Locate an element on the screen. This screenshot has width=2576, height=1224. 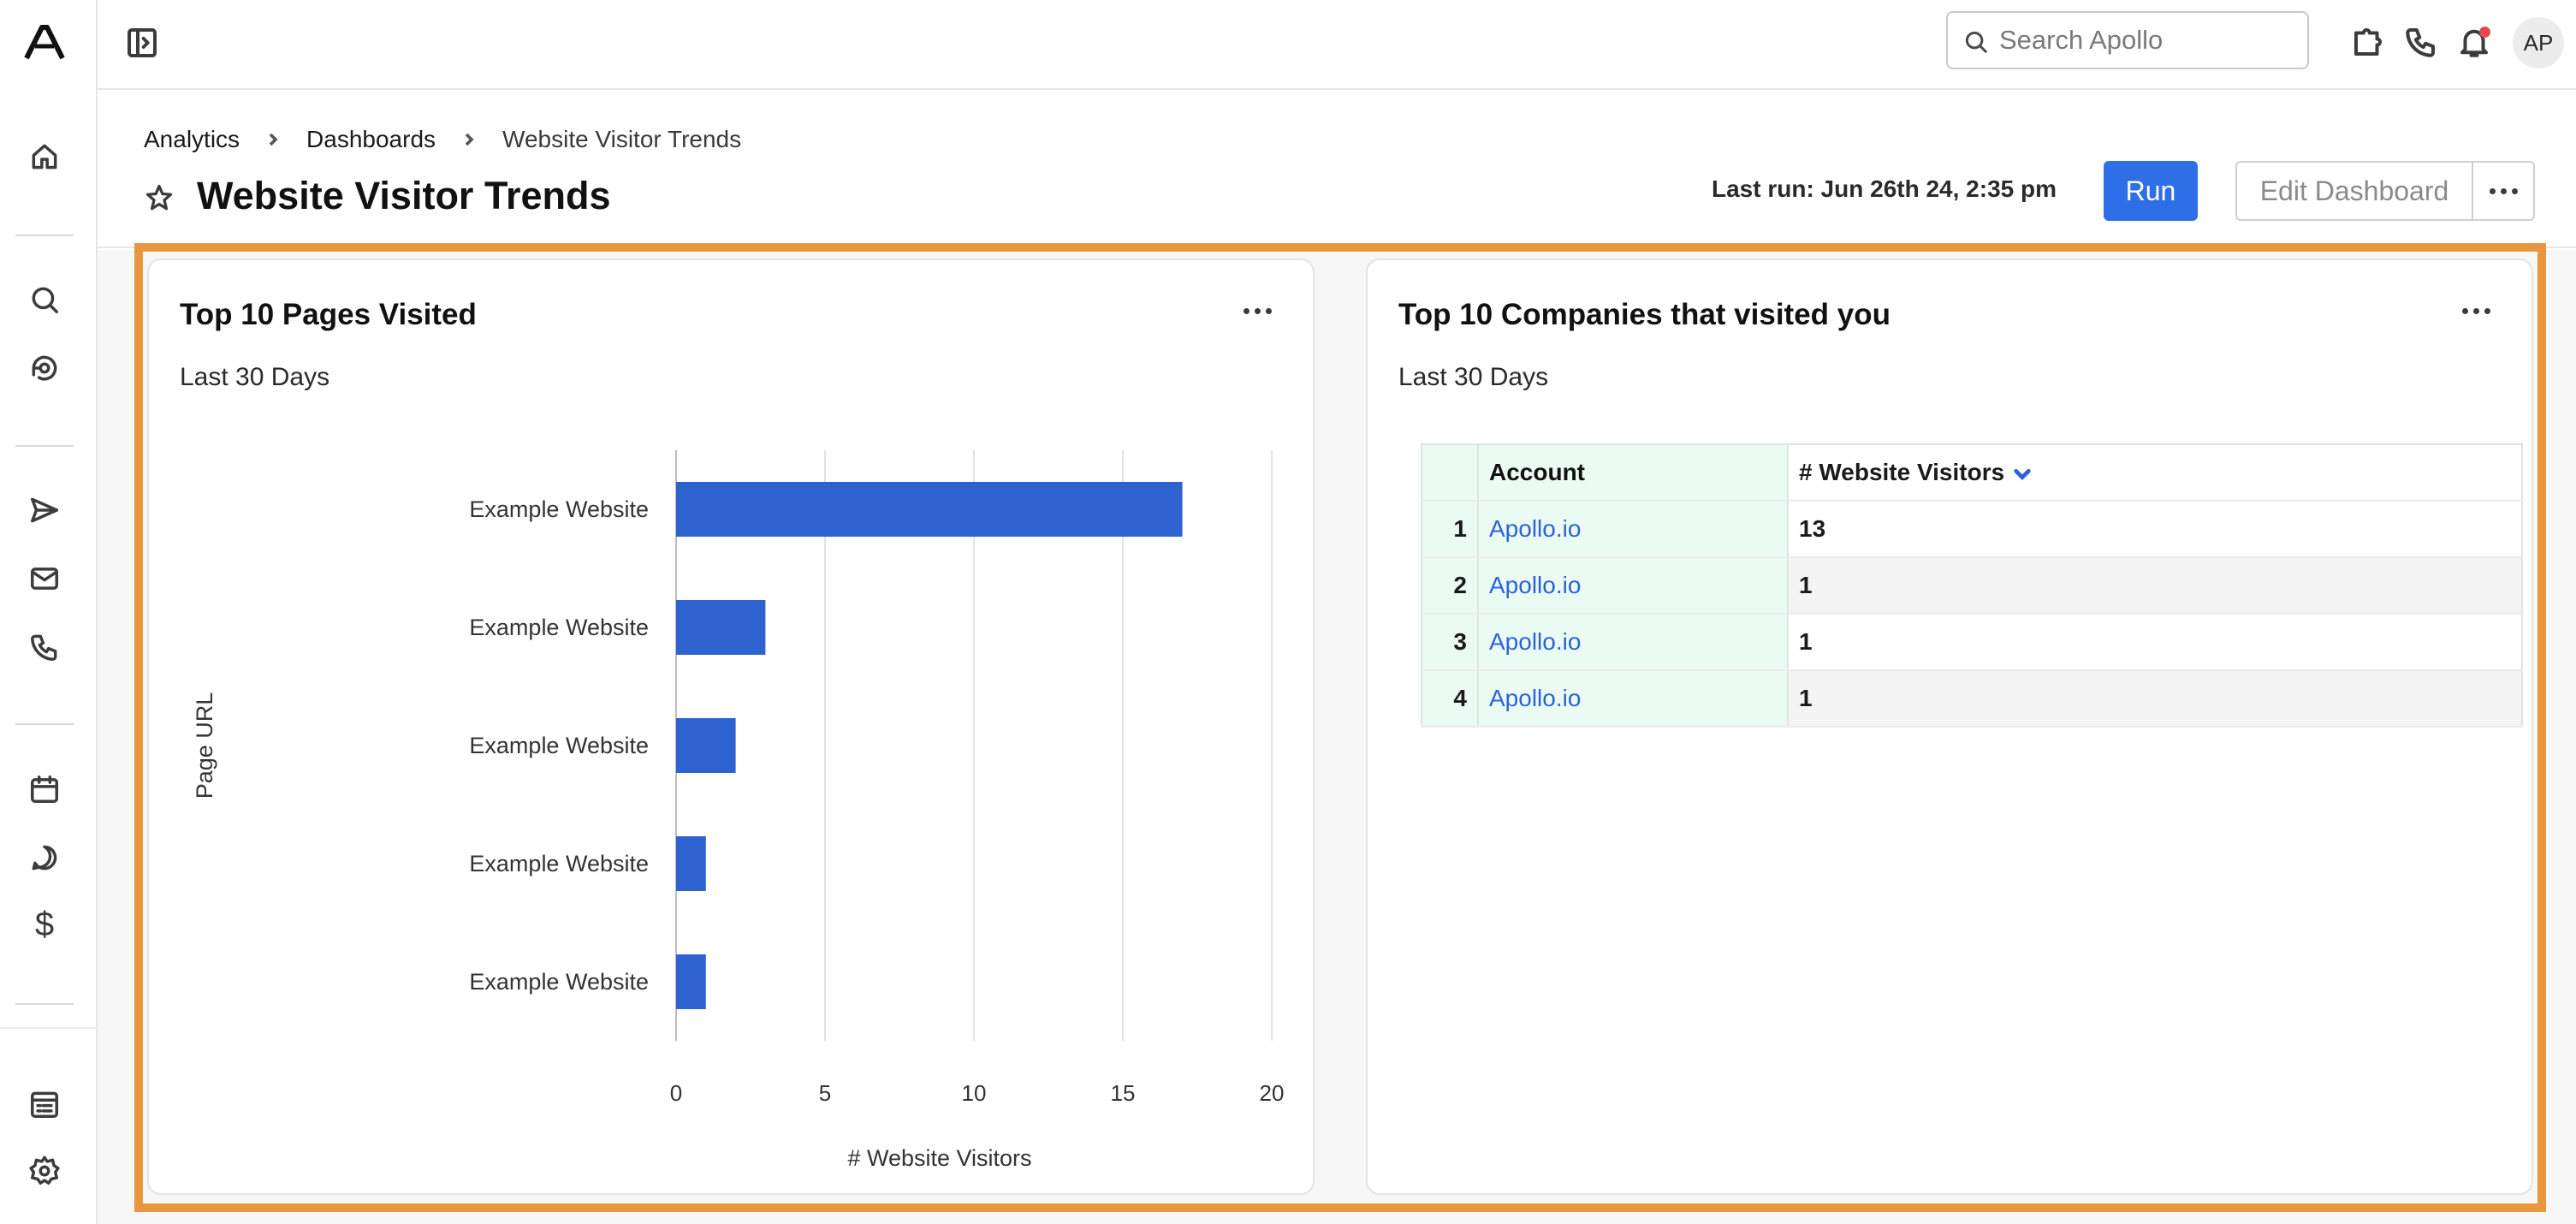
x-tick-label: 20 is located at coordinates (1272, 1093).